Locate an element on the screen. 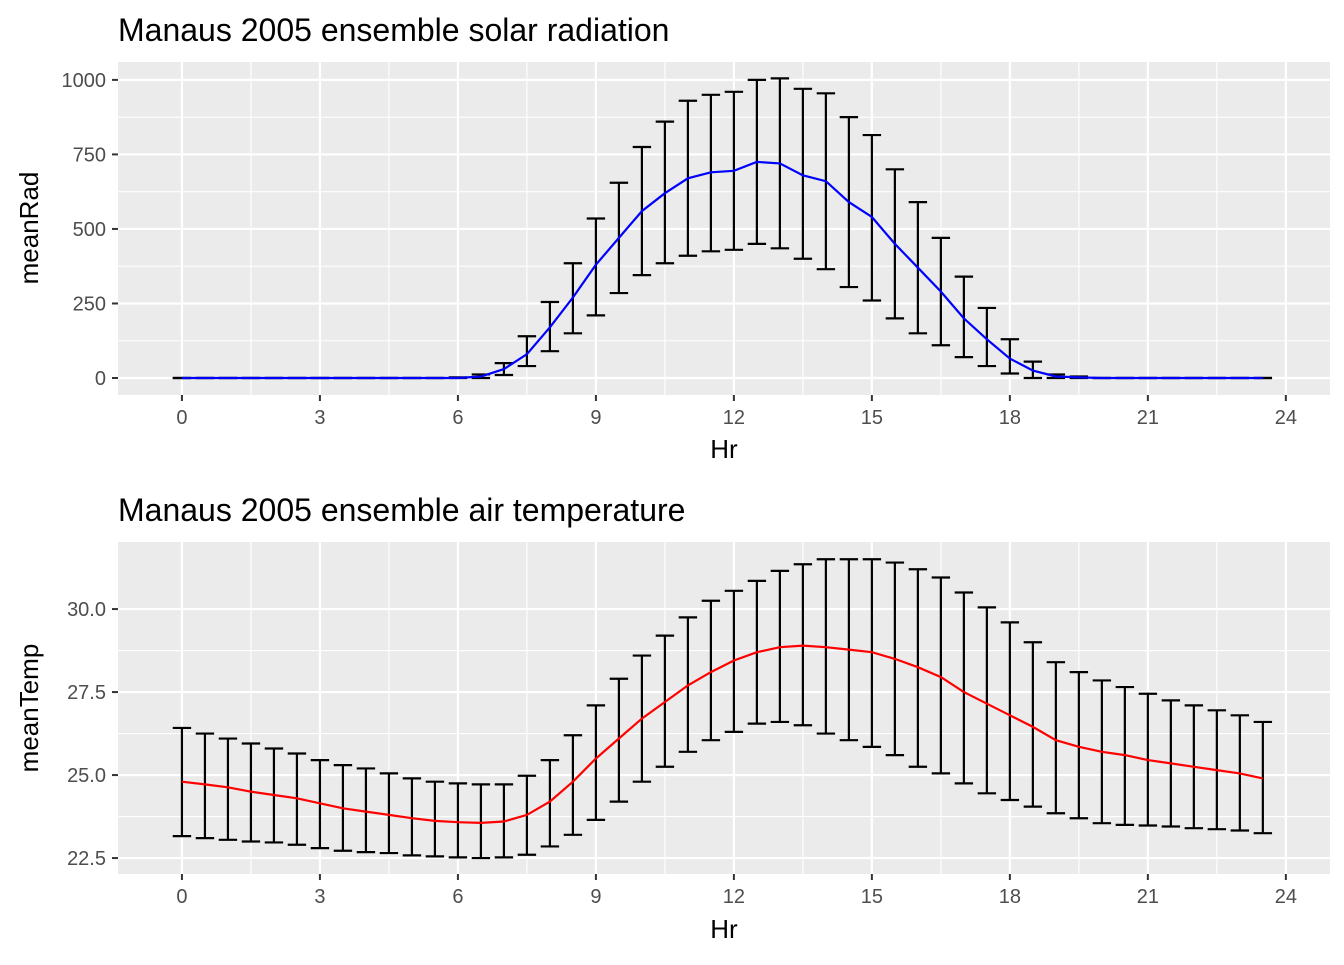 The width and height of the screenshot is (1344, 965). temperature-y-tick-label: 22.5 is located at coordinates (86, 859).